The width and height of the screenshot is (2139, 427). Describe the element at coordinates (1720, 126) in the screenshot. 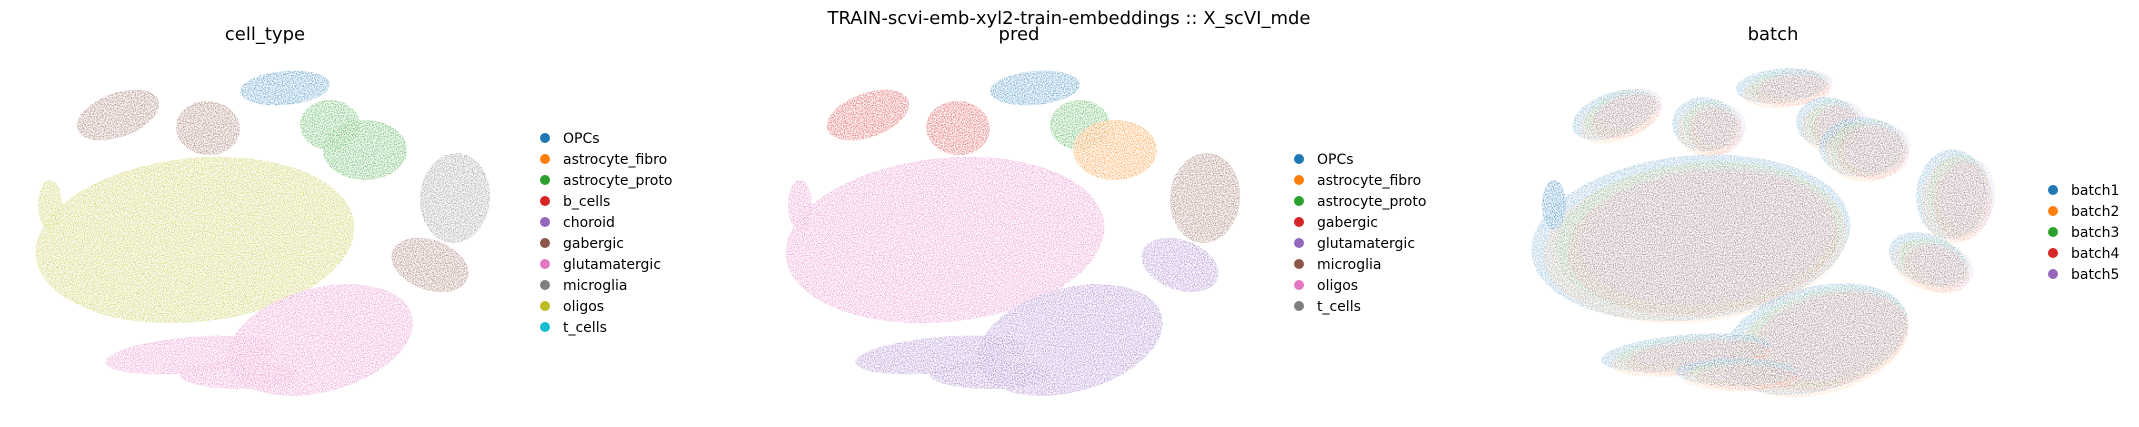

I see `cluster-ulB-batch5` at that location.